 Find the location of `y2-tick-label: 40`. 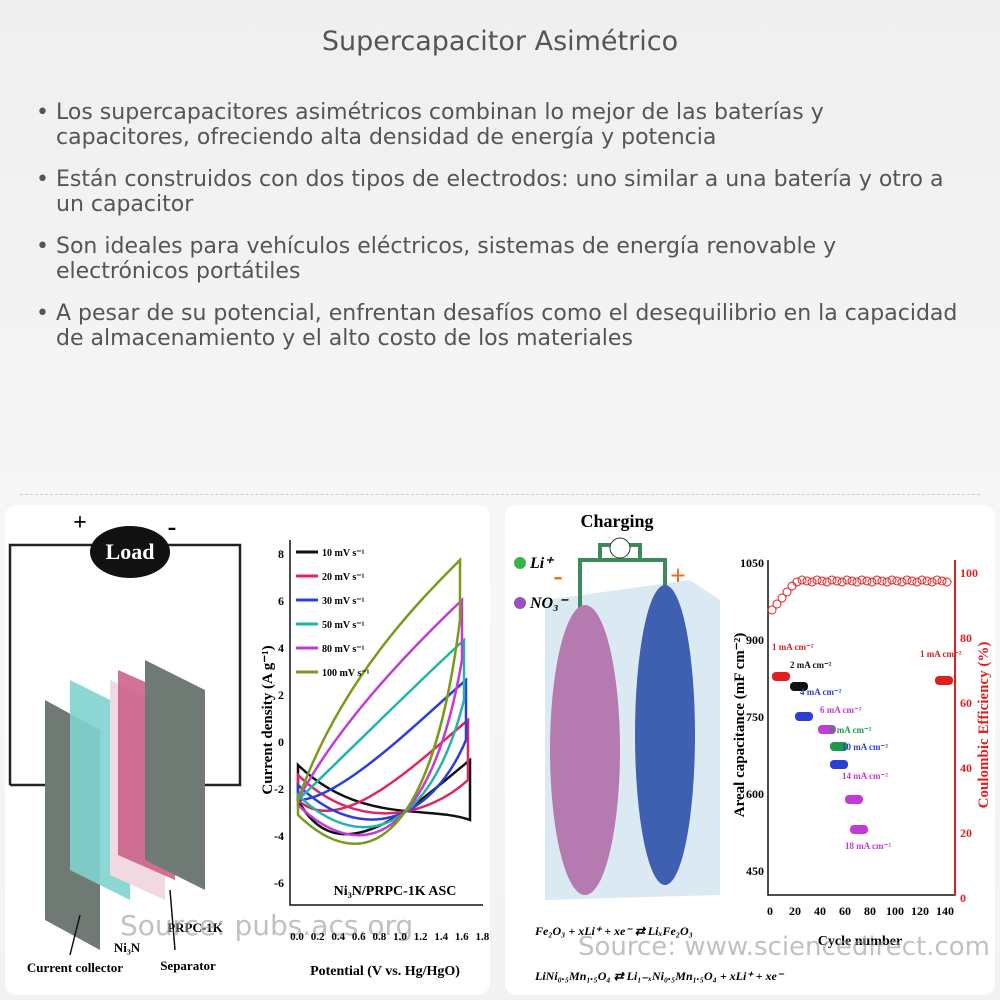

y2-tick-label: 40 is located at coordinates (966, 768).